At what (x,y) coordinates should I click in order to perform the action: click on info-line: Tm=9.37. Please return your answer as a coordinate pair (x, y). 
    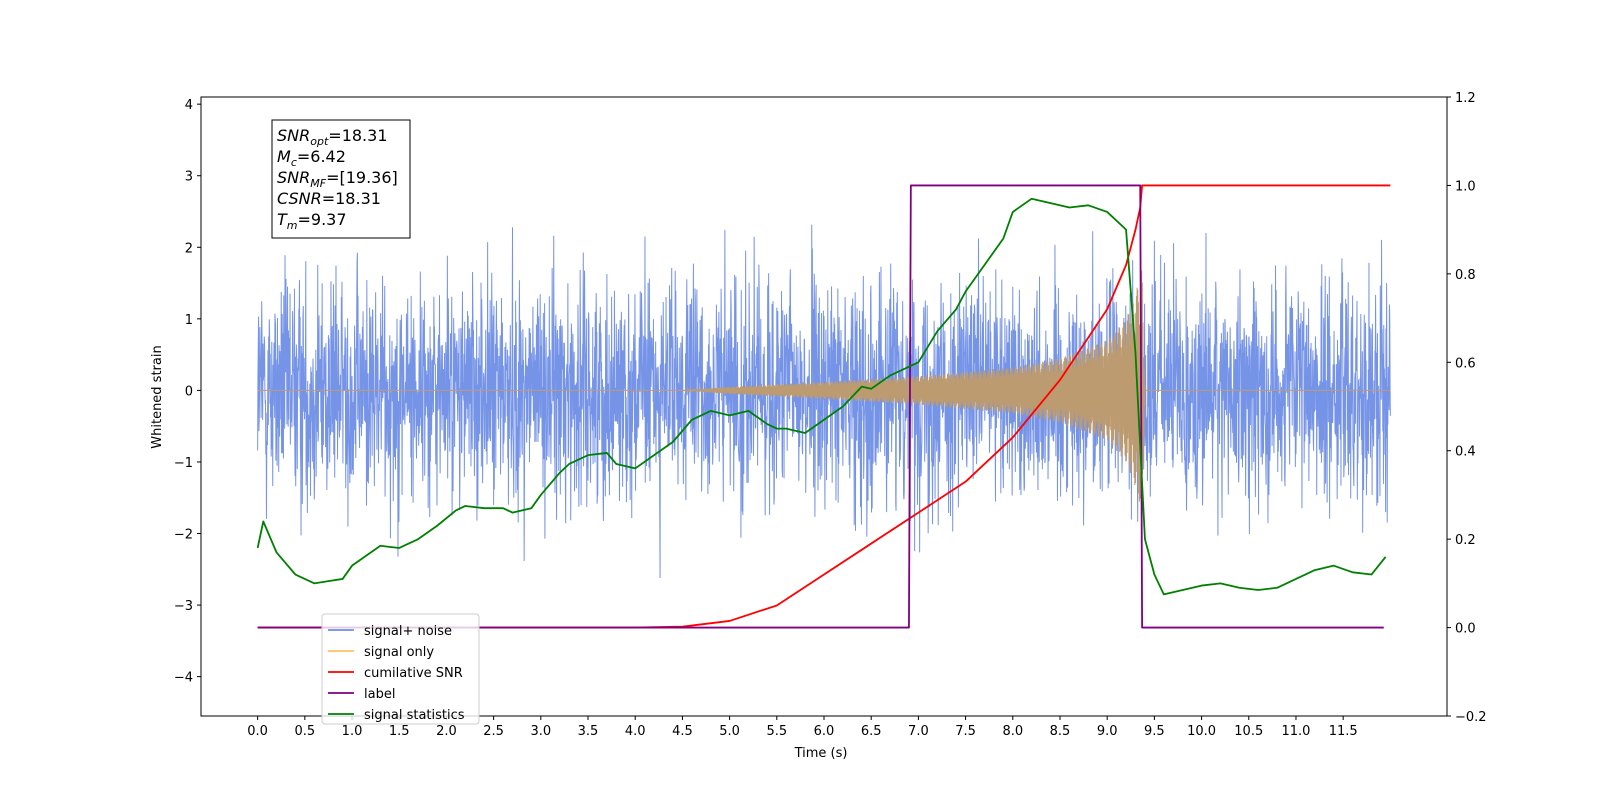
    Looking at the image, I should click on (312, 221).